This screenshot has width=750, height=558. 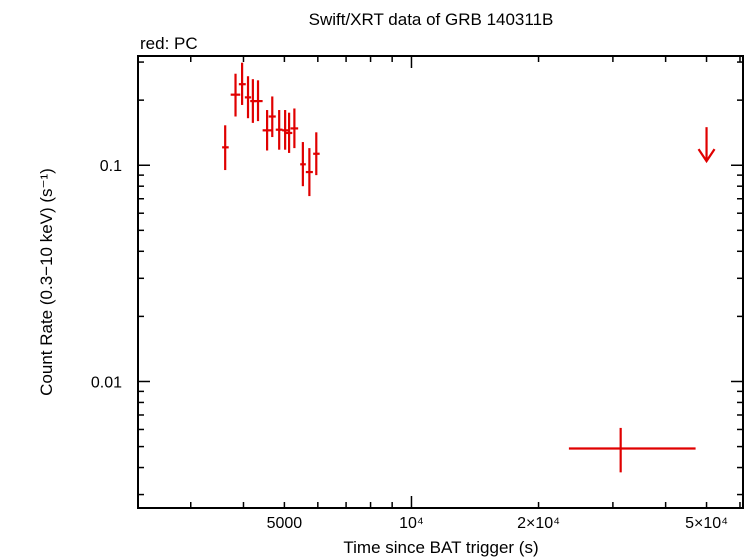 What do you see at coordinates (285, 523) in the screenshot?
I see `x-tick-label: 5000` at bounding box center [285, 523].